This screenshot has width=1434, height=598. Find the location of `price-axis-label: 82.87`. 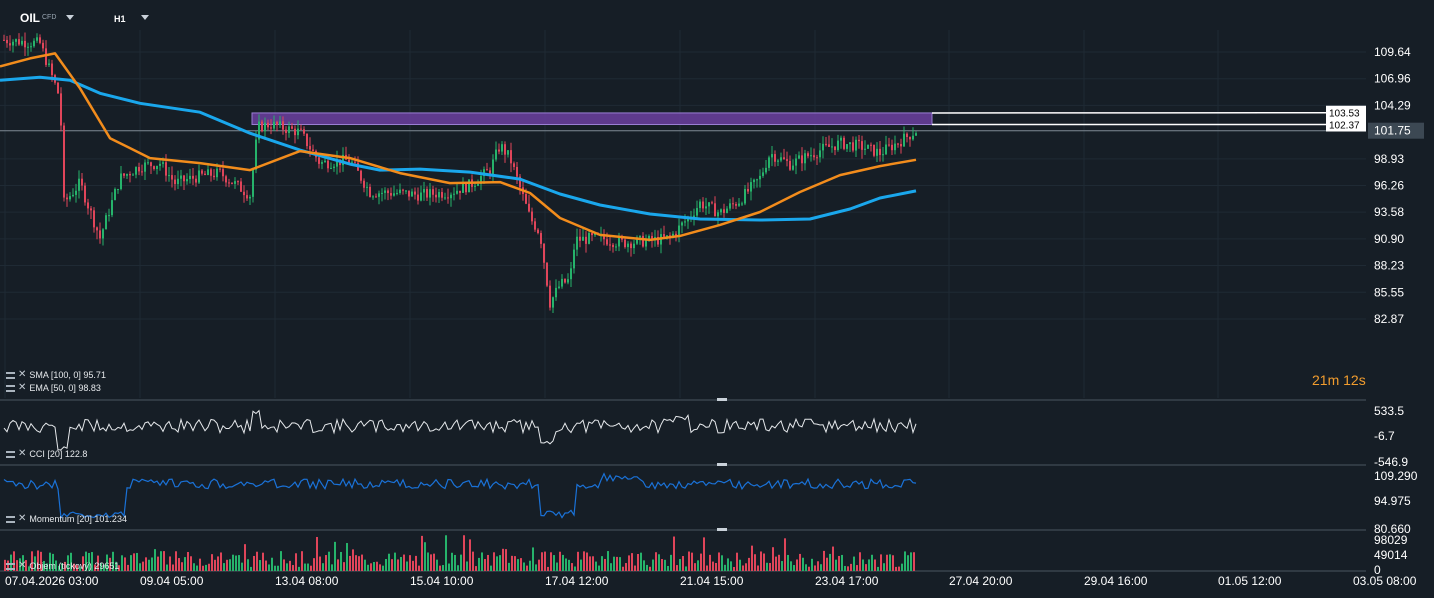

price-axis-label: 82.87 is located at coordinates (1389, 319).